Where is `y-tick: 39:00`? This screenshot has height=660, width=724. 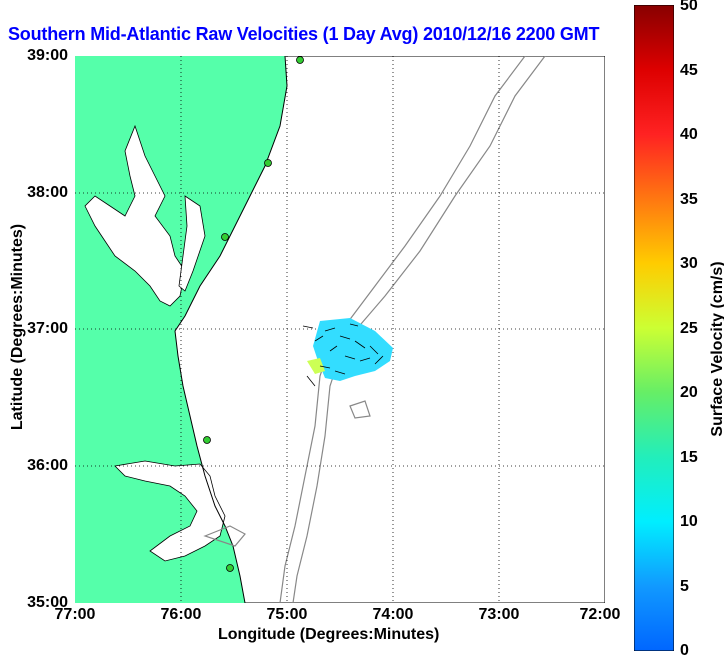 y-tick: 39:00 is located at coordinates (47, 55).